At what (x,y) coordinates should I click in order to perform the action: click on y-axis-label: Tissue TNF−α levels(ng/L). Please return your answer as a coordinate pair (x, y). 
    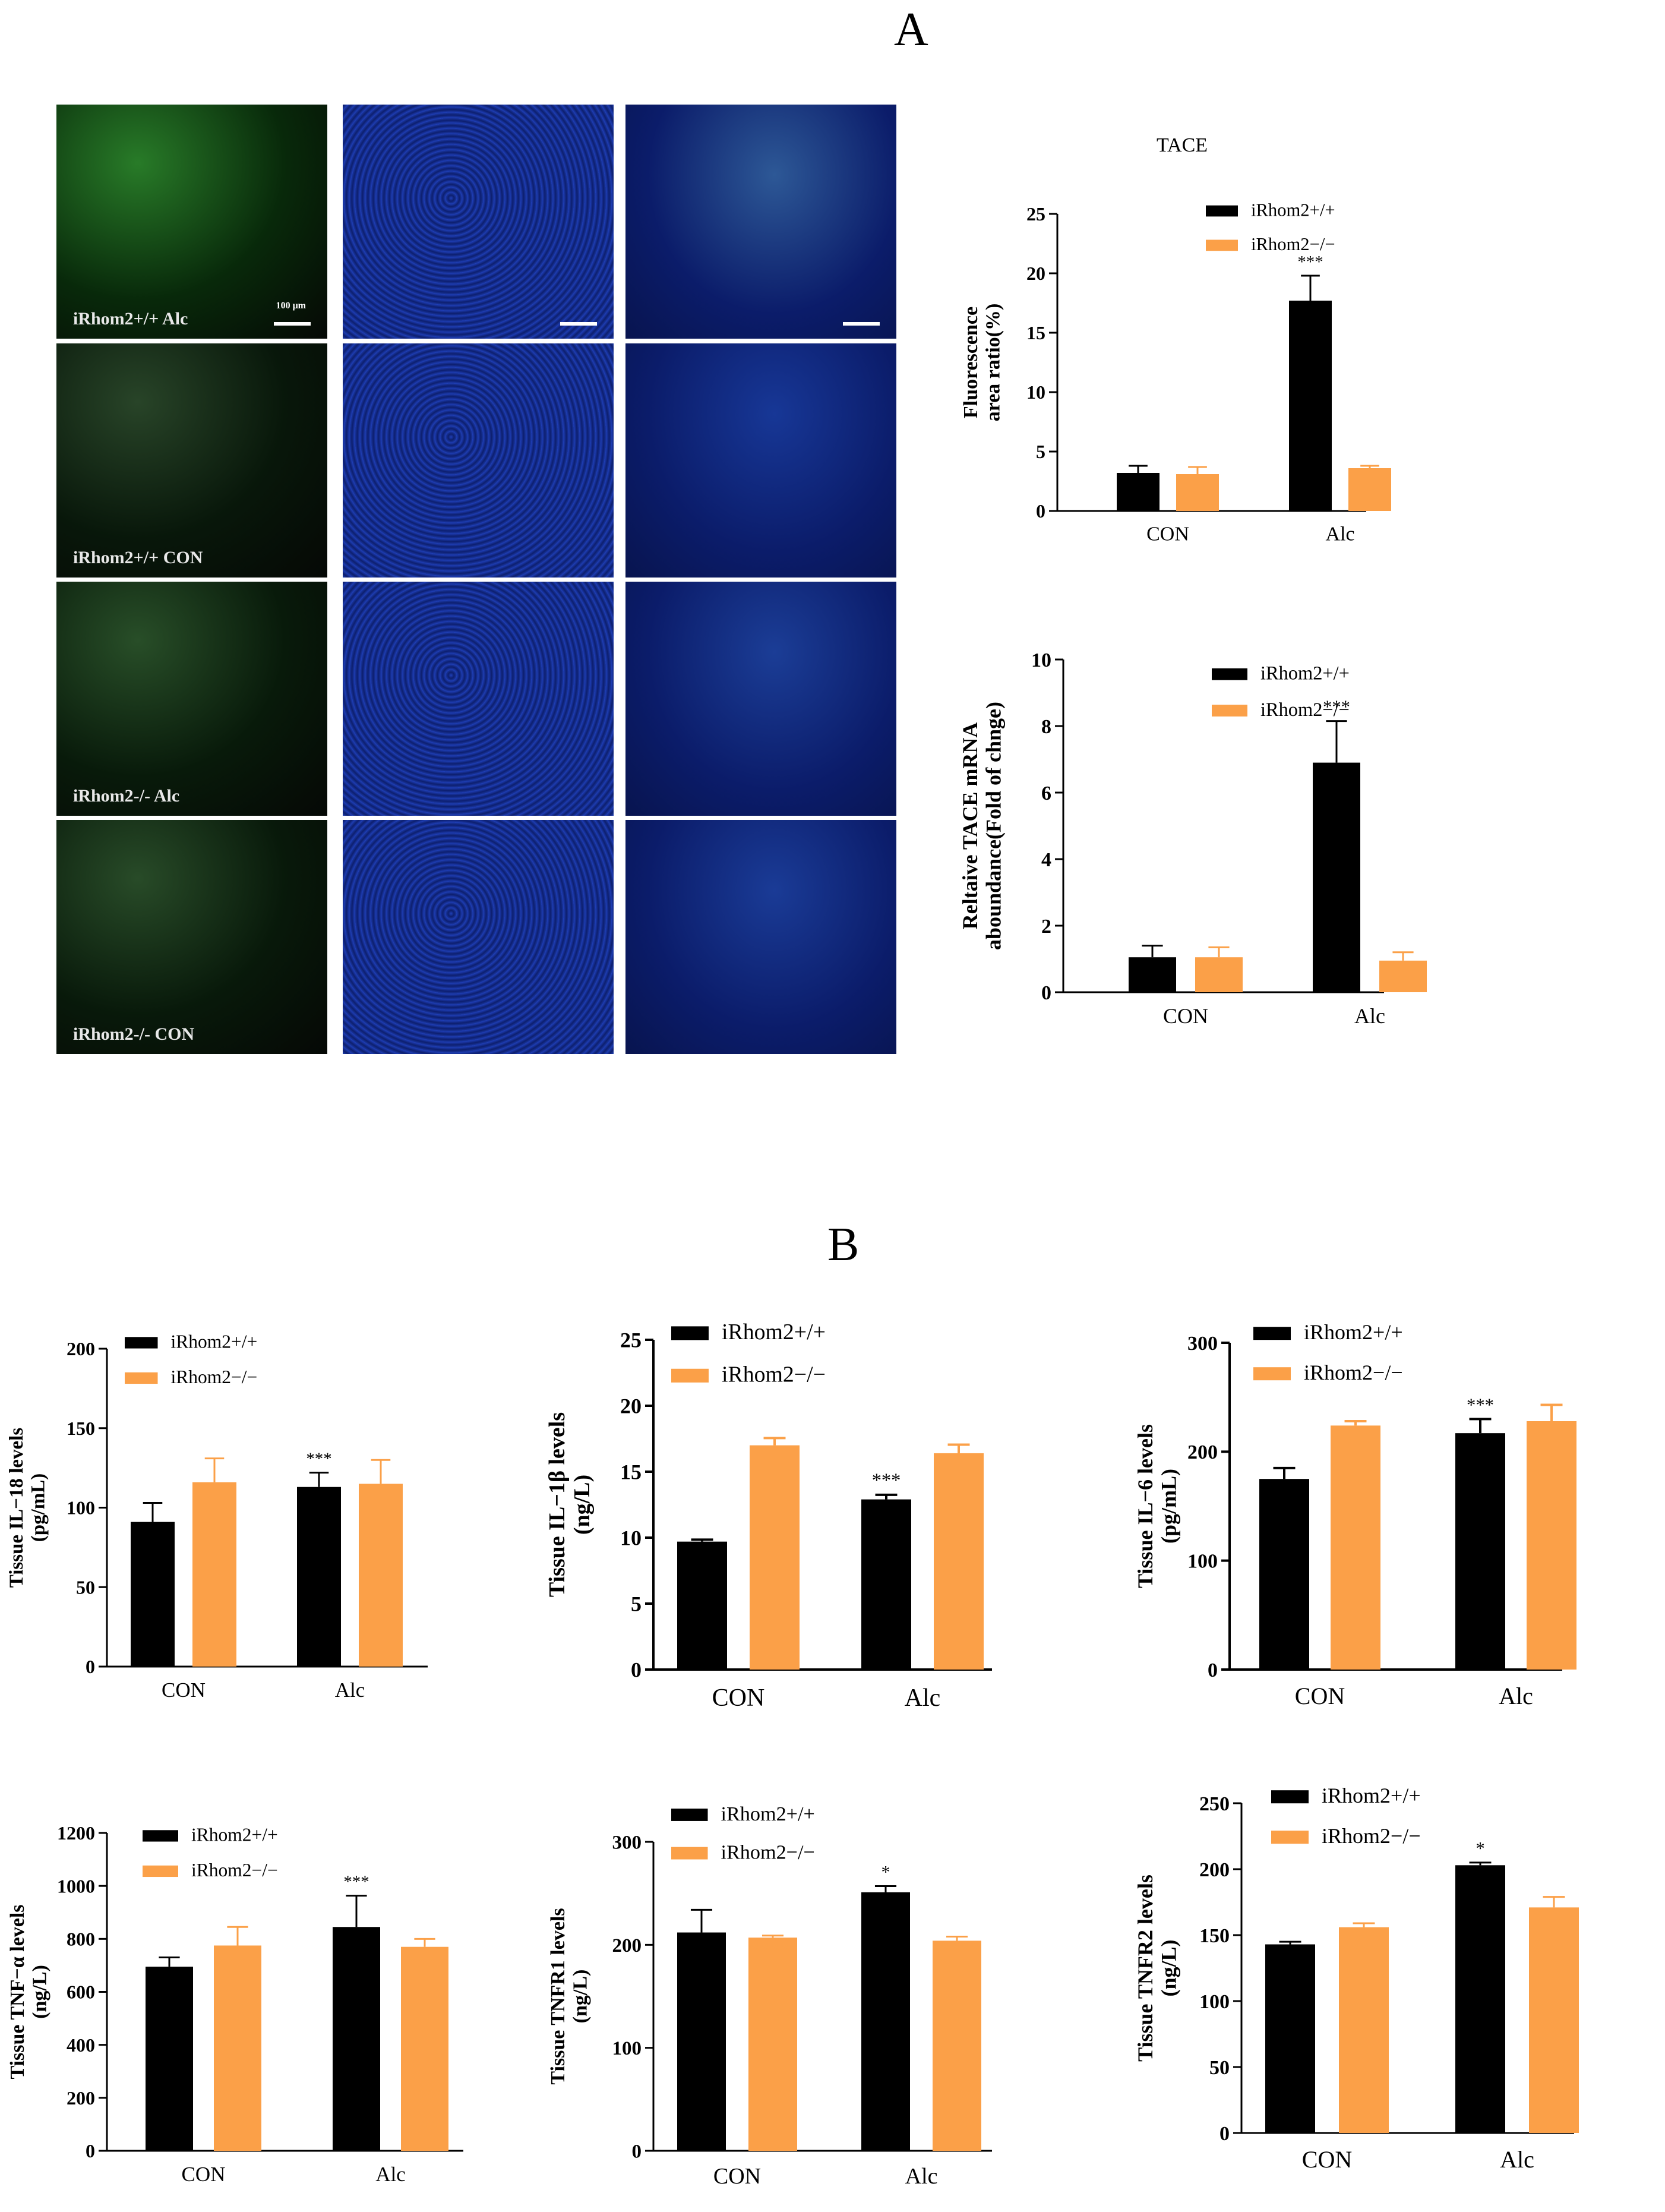
    Looking at the image, I should click on (29, 1991).